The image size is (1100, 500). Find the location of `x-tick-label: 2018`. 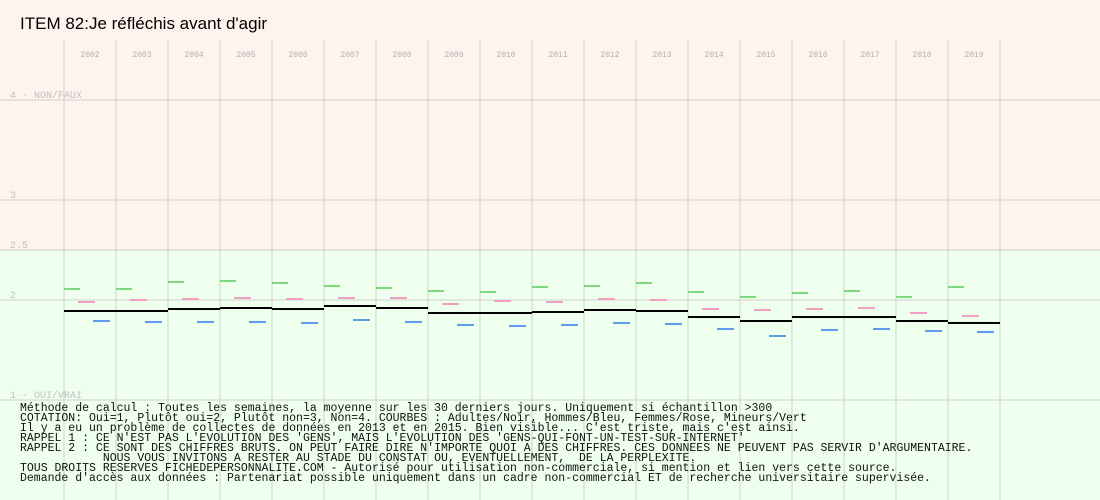

x-tick-label: 2018 is located at coordinates (921, 55).